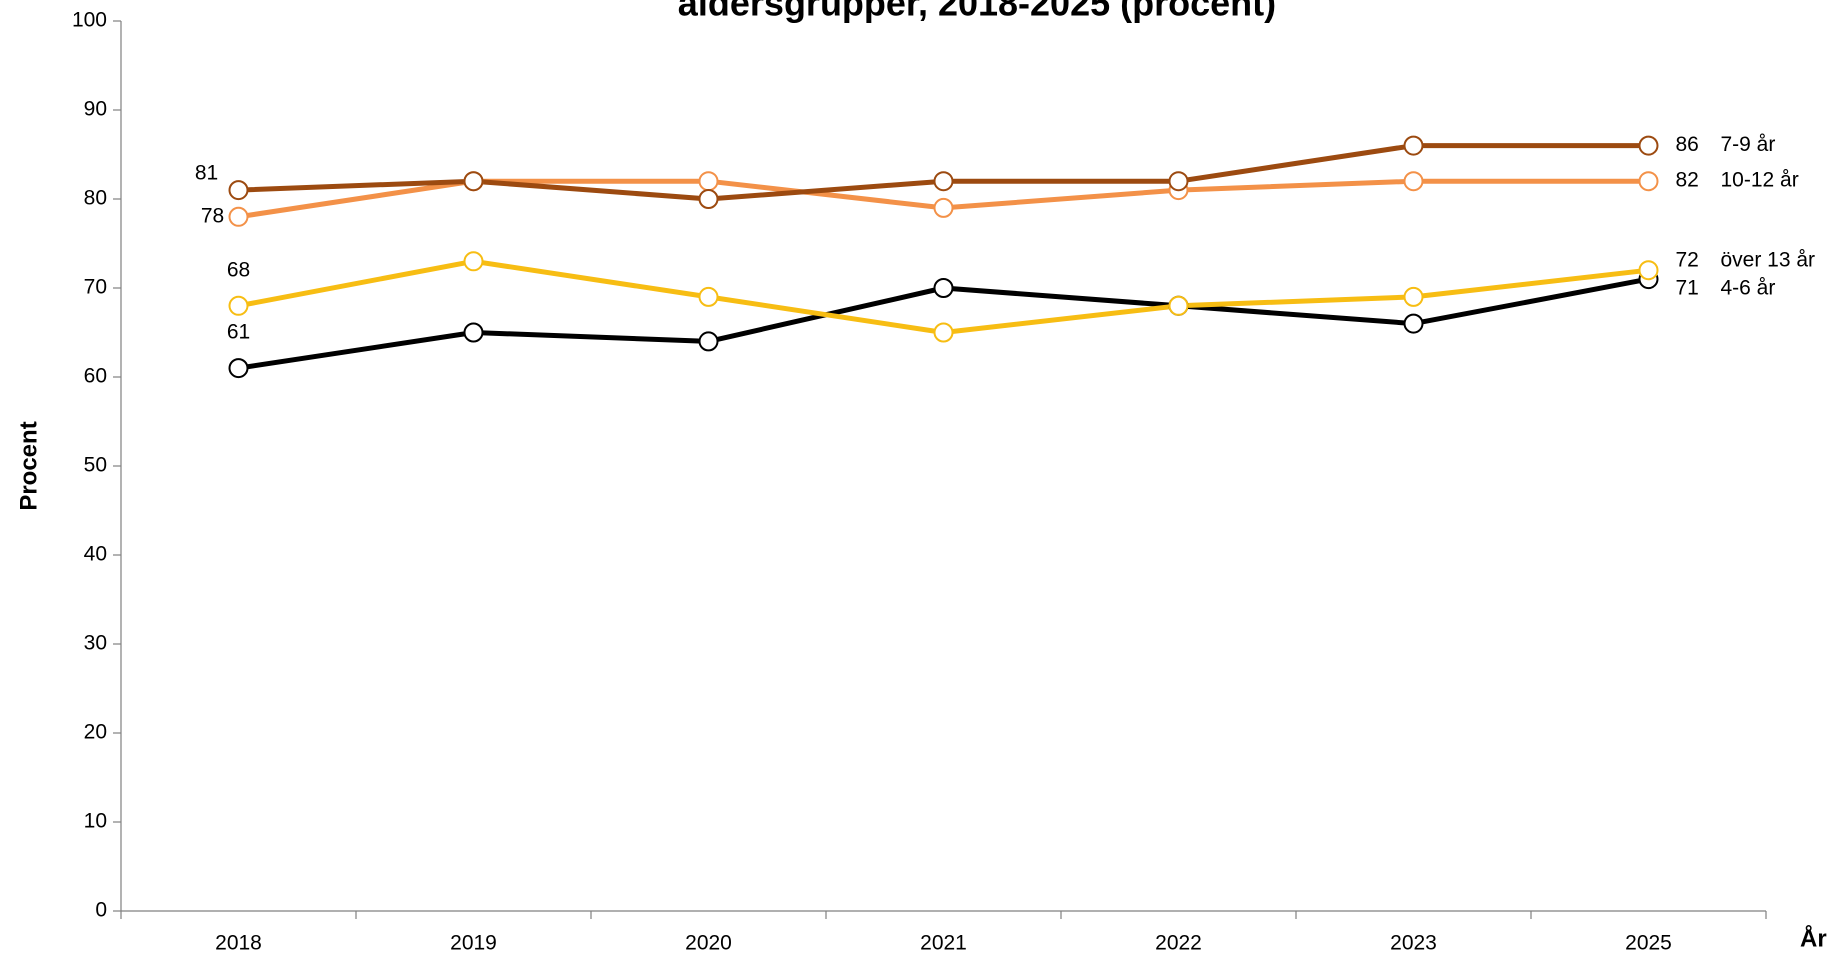  Describe the element at coordinates (28, 465) in the screenshot. I see `y-axis-label: Procent` at that location.